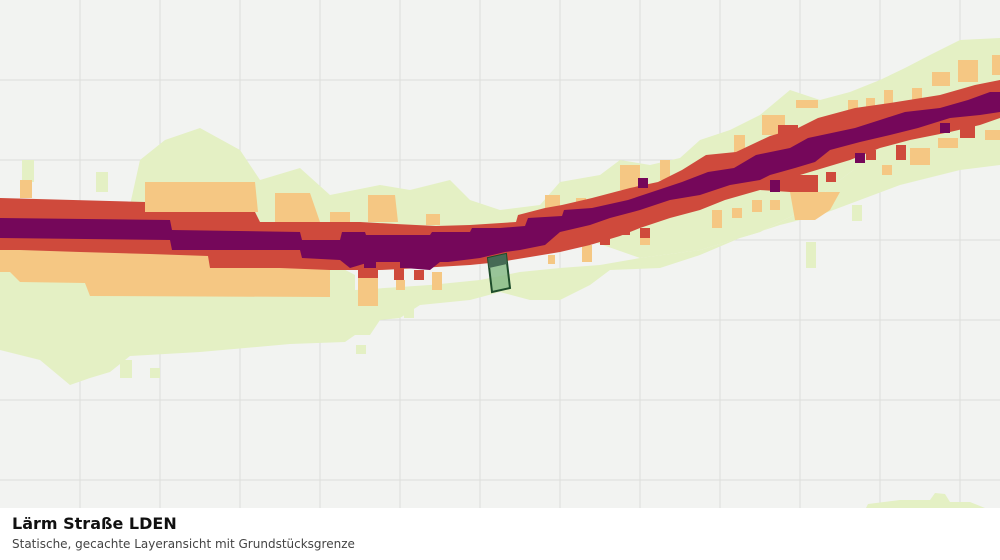 Image resolution: width=1000 pixels, height=560 pixels. What do you see at coordinates (499, 273) in the screenshot?
I see `parcel-boundary` at bounding box center [499, 273].